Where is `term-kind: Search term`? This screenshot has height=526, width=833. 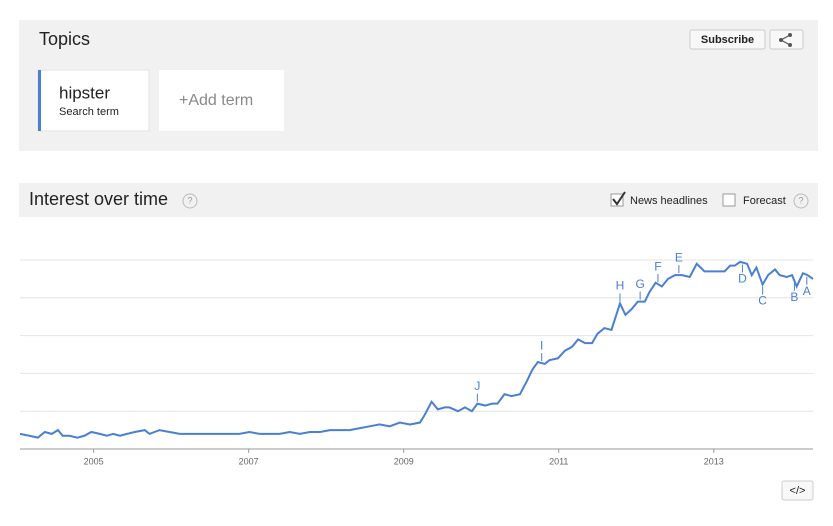
term-kind: Search term is located at coordinates (89, 112).